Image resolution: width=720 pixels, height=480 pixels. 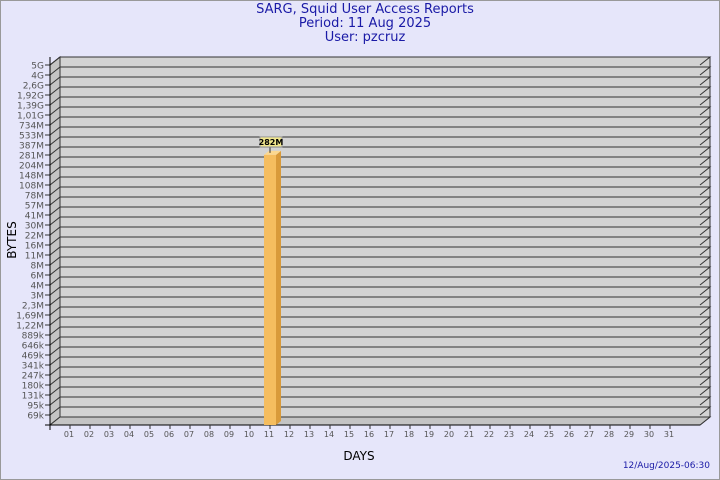 What do you see at coordinates (34, 217) in the screenshot?
I see `y-tick-label: 41M` at bounding box center [34, 217].